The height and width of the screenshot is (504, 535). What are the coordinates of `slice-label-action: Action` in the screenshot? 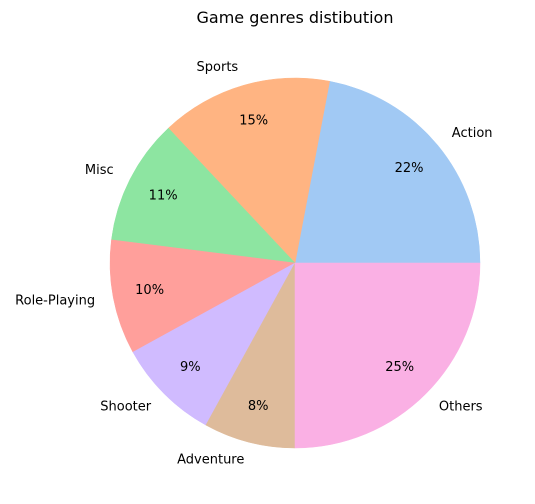 It's located at (472, 133).